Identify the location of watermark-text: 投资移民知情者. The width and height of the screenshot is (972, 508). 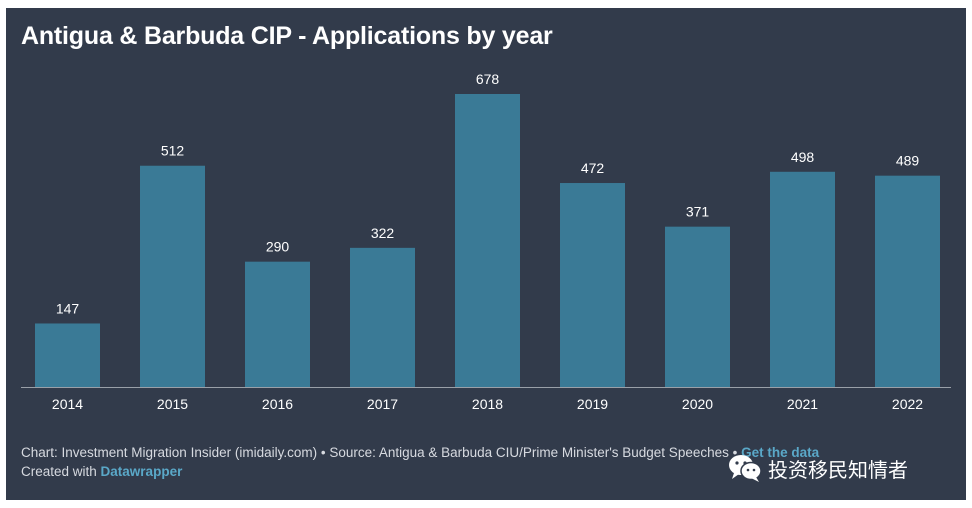
(838, 469).